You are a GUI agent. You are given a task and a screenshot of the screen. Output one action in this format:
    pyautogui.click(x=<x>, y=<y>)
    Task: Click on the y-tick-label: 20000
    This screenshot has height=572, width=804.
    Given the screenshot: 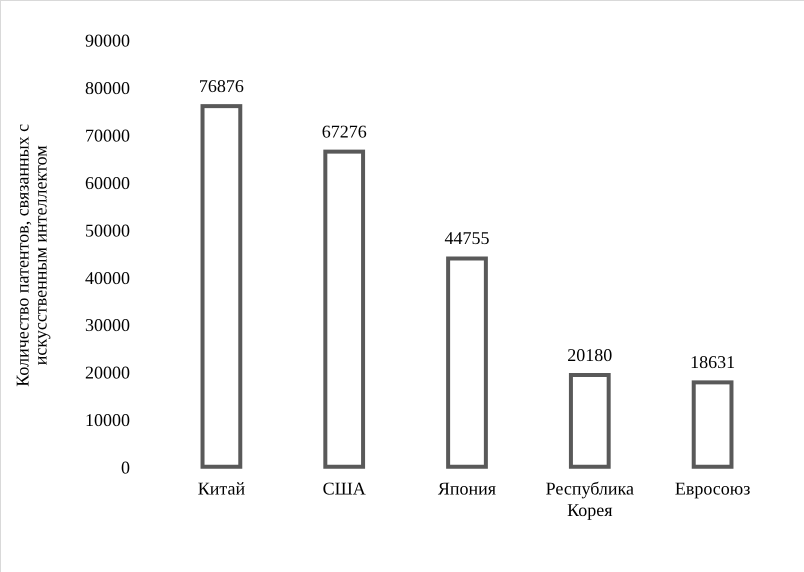 What is the action you would take?
    pyautogui.click(x=107, y=372)
    